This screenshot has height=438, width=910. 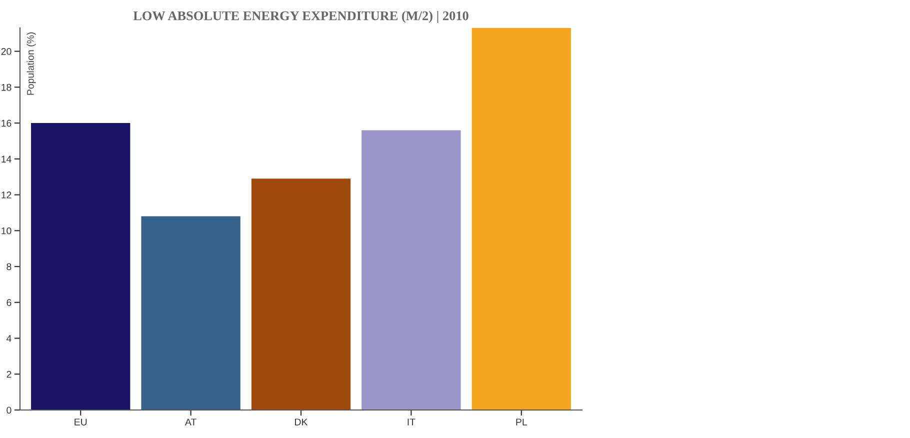 I want to click on y-tick-label: 0, so click(x=9, y=410).